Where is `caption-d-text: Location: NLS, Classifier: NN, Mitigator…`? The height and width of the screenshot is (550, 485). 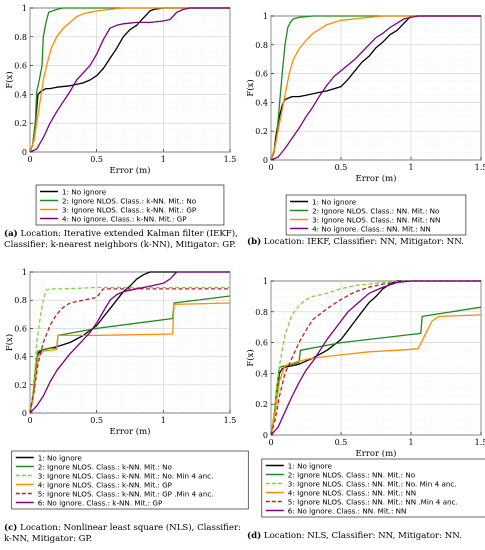 caption-d-text: Location: NLS, Classifier: NN, Mitigator… is located at coordinates (362, 536).